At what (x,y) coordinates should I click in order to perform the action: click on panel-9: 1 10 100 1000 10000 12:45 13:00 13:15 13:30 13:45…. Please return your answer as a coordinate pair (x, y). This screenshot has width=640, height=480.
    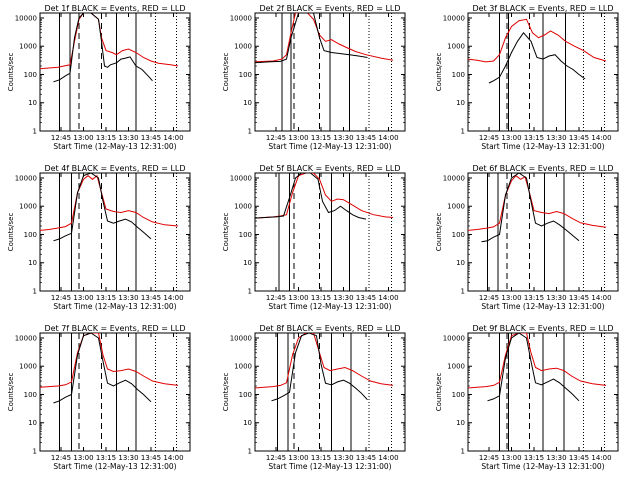
    Looking at the image, I should click on (527, 397).